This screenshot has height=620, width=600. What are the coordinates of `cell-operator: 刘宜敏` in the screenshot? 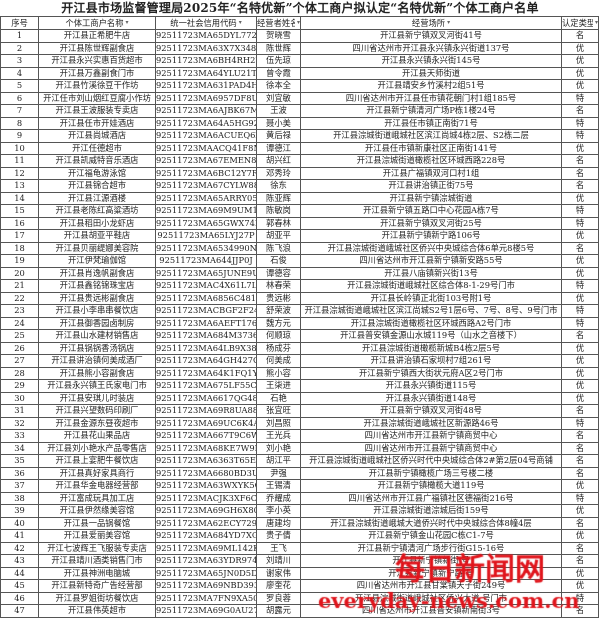 It's located at (278, 98).